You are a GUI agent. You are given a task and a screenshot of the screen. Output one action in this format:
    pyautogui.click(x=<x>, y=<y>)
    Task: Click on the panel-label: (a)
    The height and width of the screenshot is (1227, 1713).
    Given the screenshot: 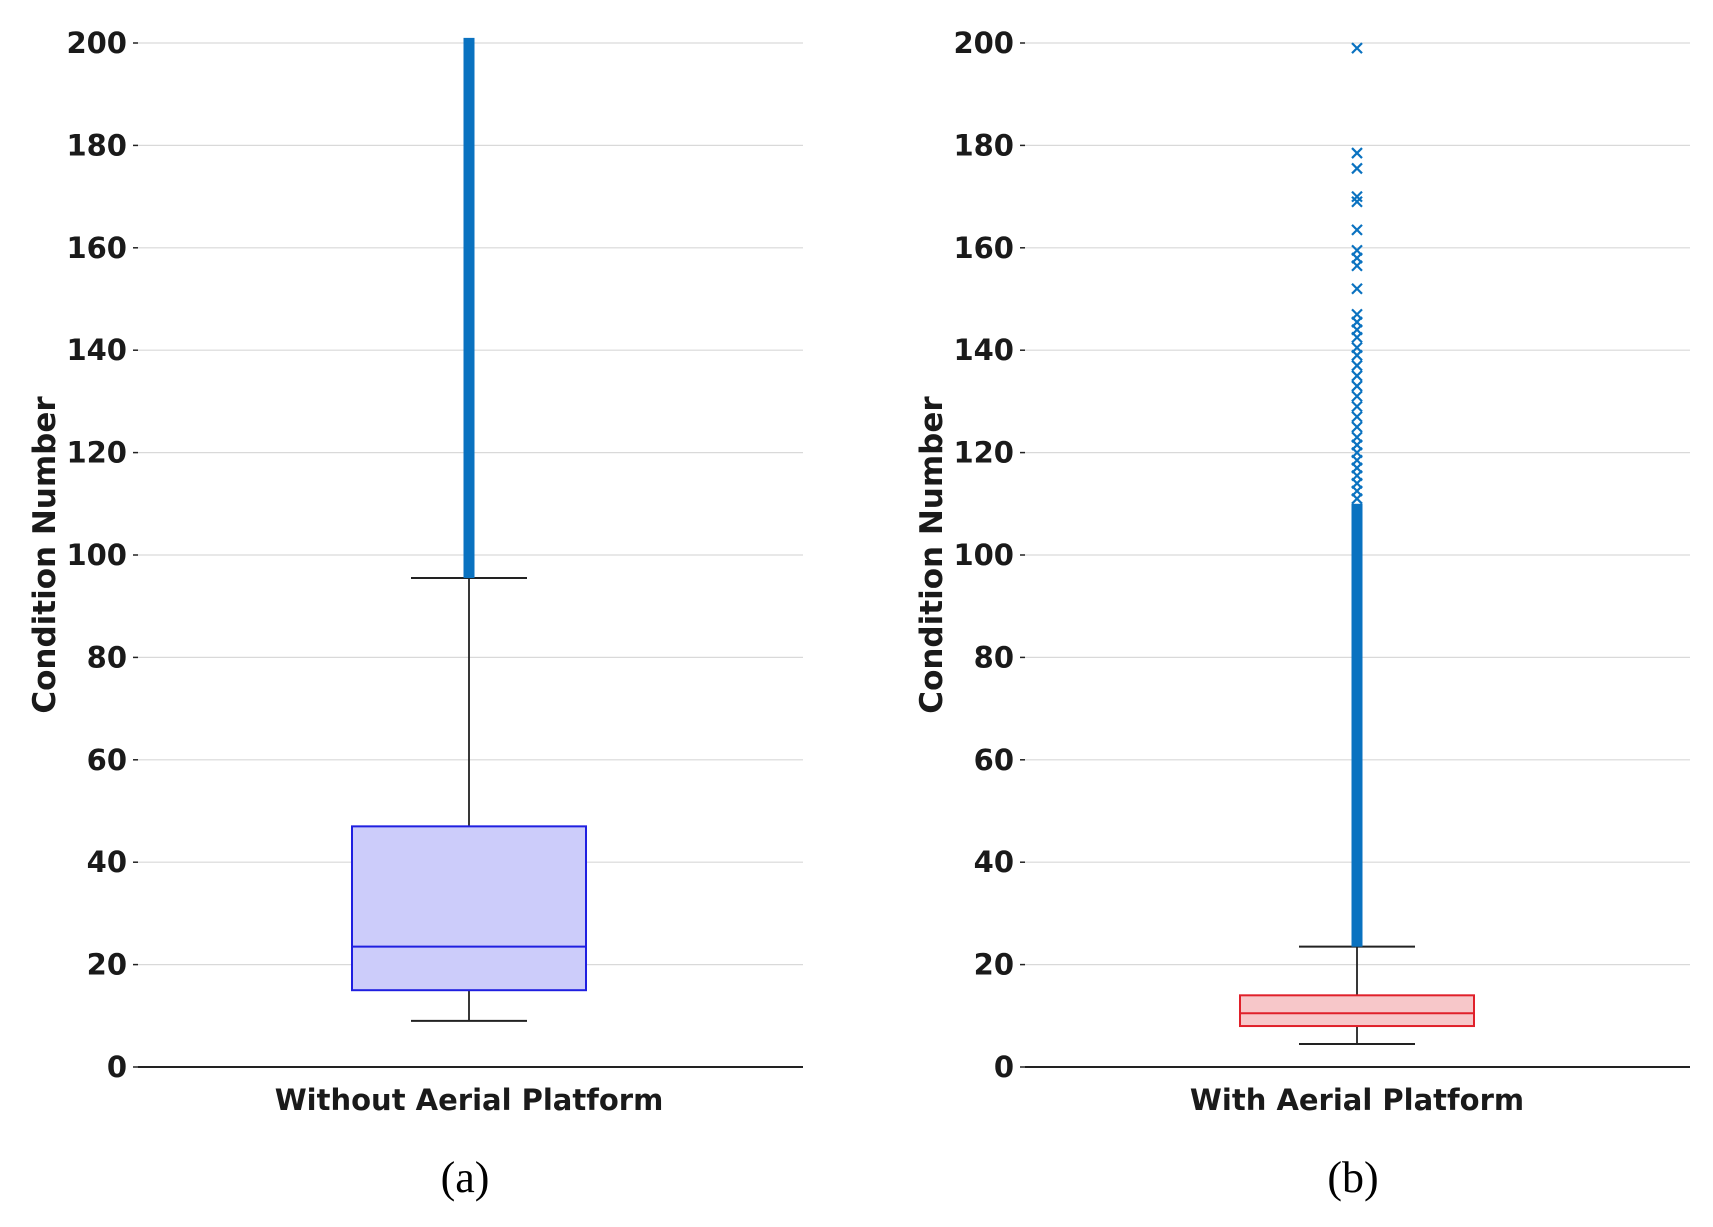 What is the action you would take?
    pyautogui.click(x=465, y=1177)
    